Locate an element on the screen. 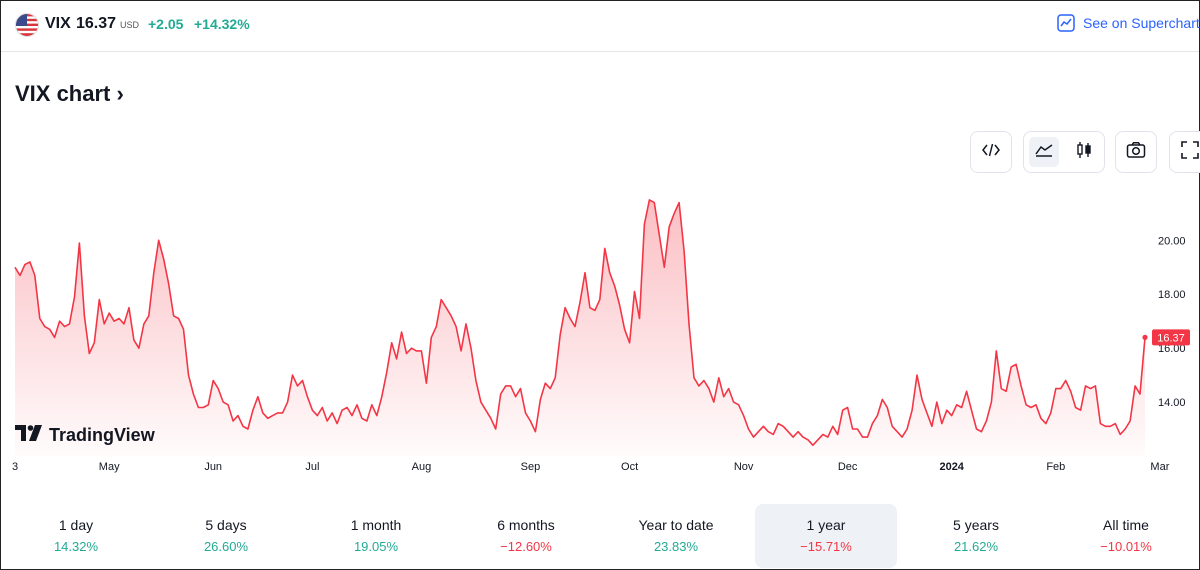 The height and width of the screenshot is (570, 1200). period-label: All time is located at coordinates (1126, 525).